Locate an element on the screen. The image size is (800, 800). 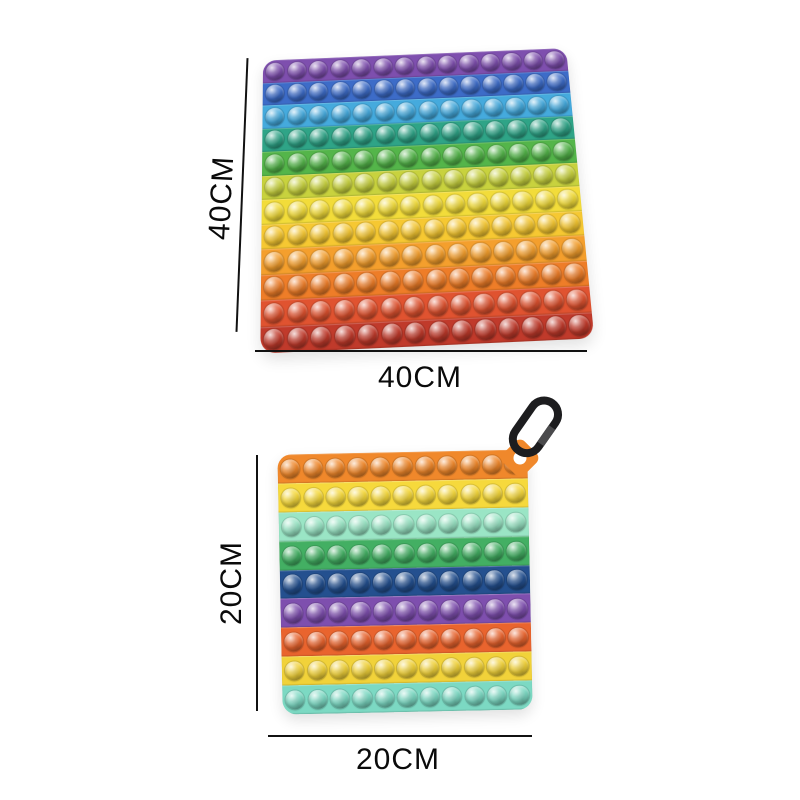
small-popit-toy is located at coordinates (405, 582).